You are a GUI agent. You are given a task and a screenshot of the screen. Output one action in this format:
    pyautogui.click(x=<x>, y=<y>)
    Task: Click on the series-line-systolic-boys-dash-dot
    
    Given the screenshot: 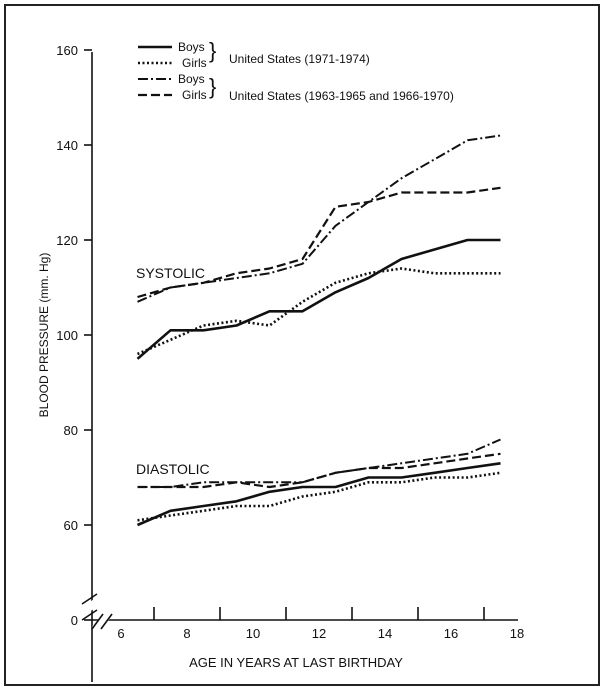 What is the action you would take?
    pyautogui.click(x=319, y=218)
    